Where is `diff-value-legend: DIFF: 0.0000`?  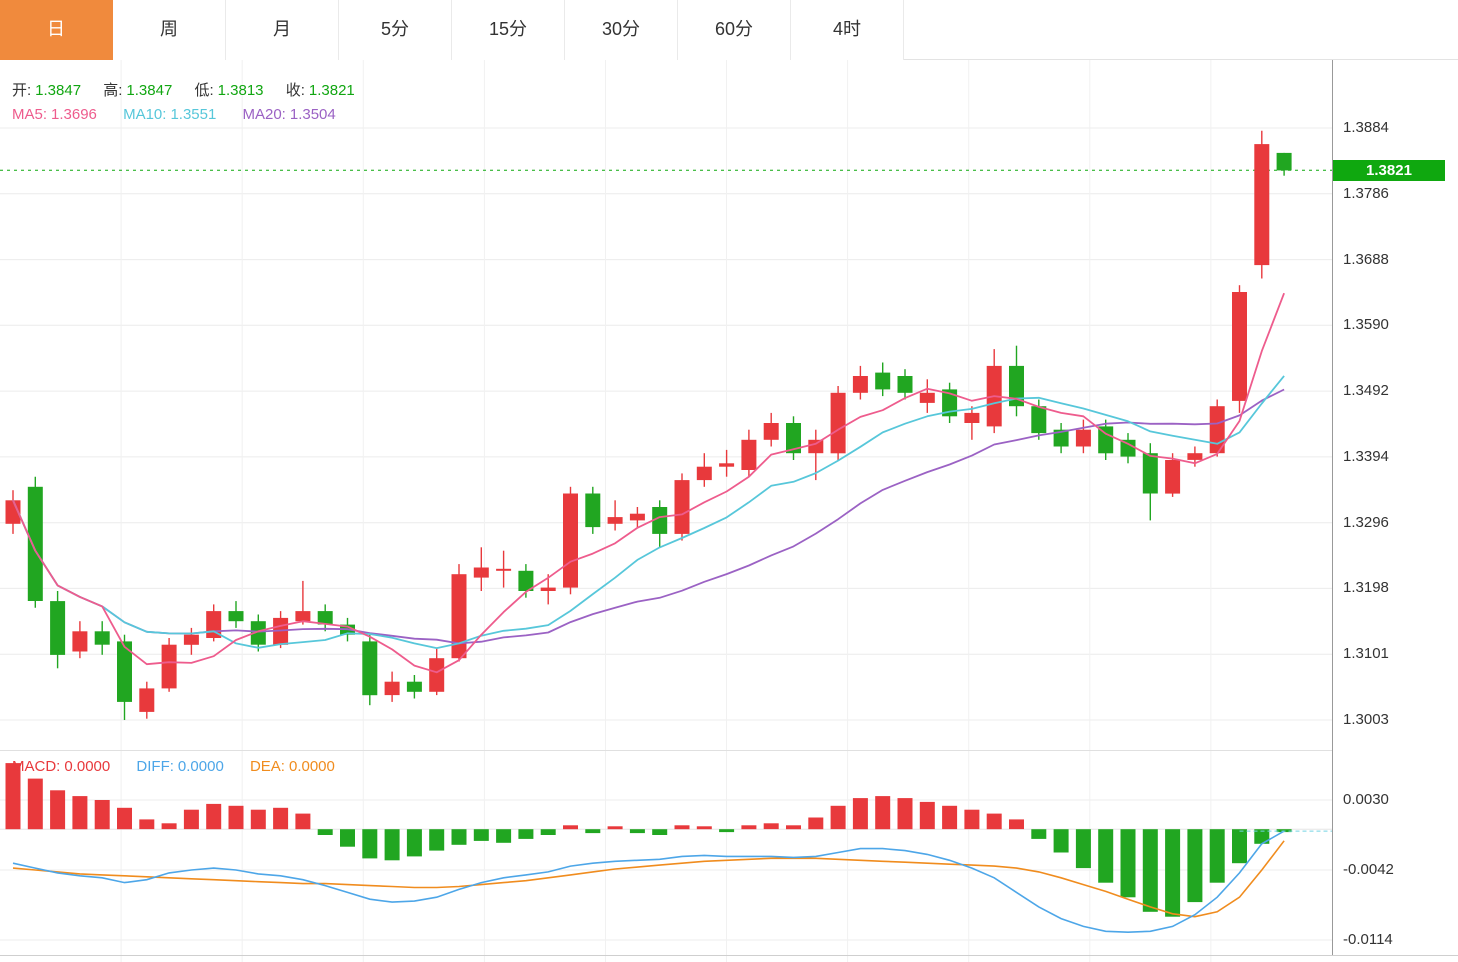
diff-value-legend: DIFF: 0.0000 is located at coordinates (180, 766).